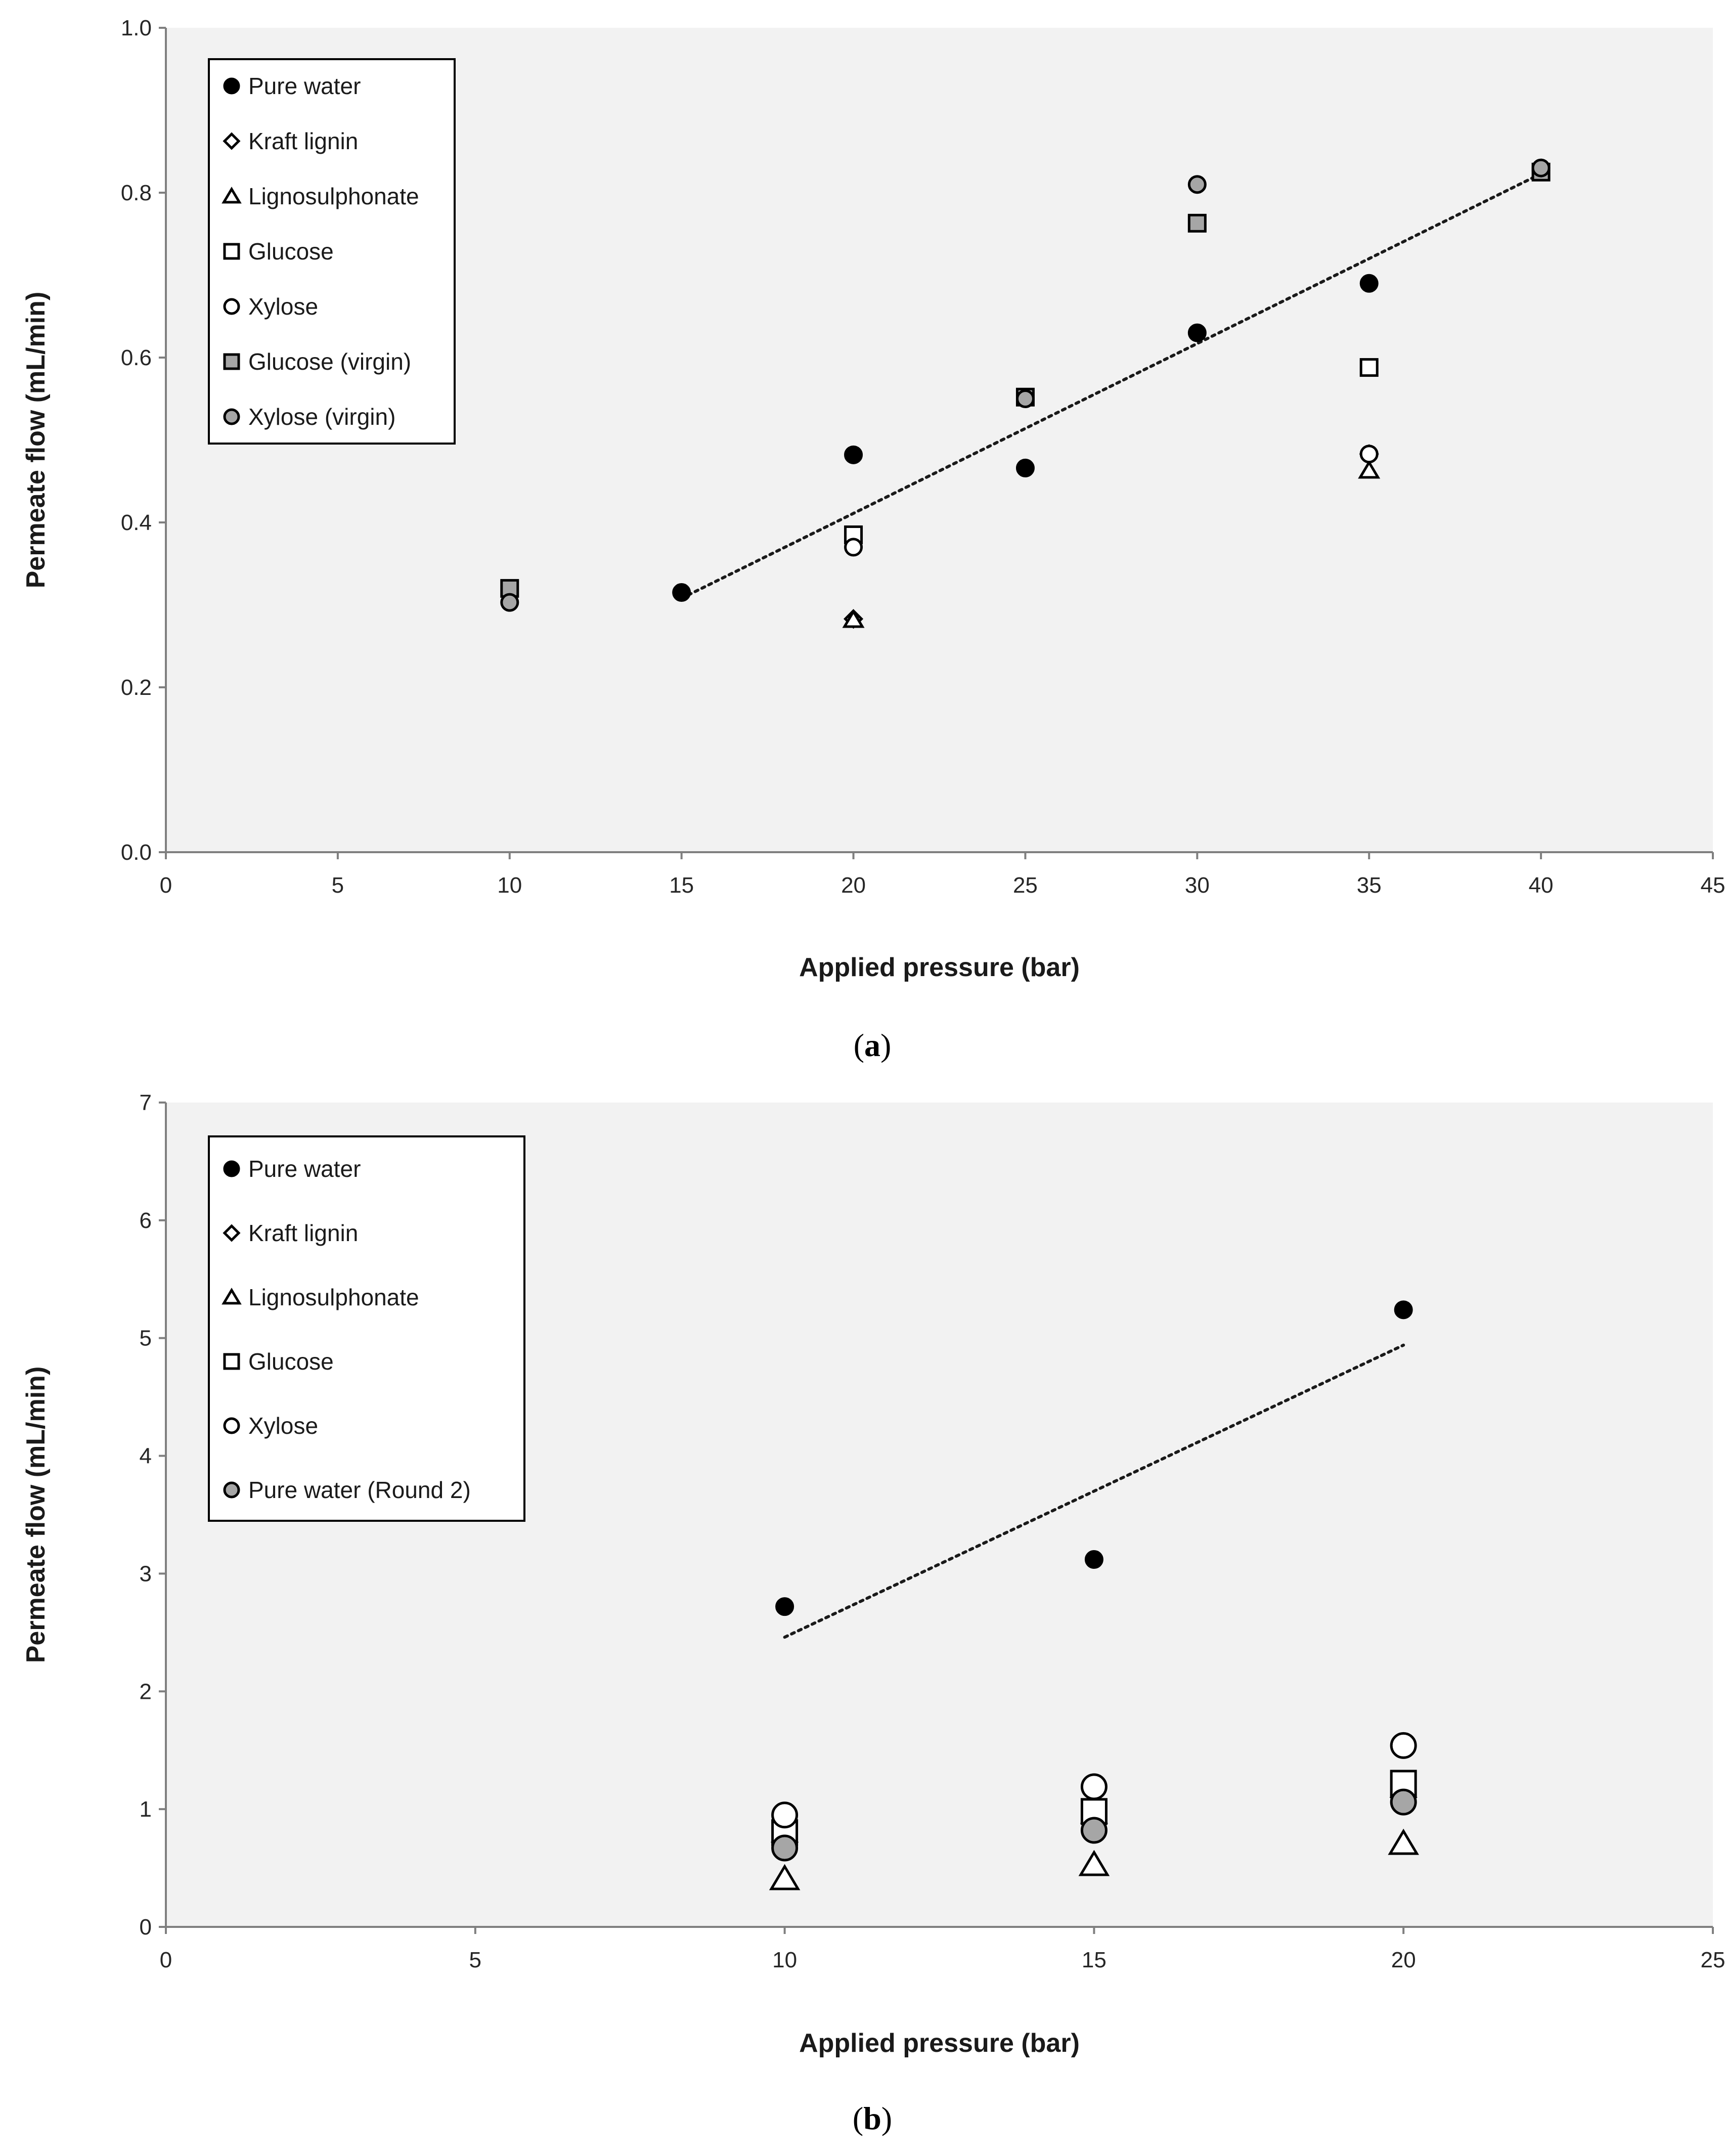 The height and width of the screenshot is (2156, 1725). I want to click on data-point-glucose, so click(1369, 367).